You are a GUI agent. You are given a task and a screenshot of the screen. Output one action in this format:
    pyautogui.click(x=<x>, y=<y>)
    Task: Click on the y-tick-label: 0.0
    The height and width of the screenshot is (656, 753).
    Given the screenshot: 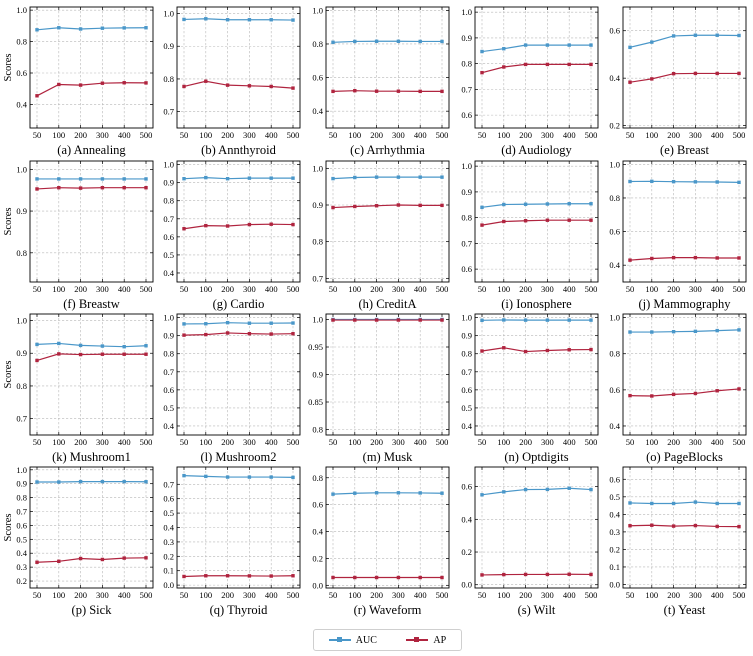 What is the action you would take?
    pyautogui.click(x=168, y=585)
    